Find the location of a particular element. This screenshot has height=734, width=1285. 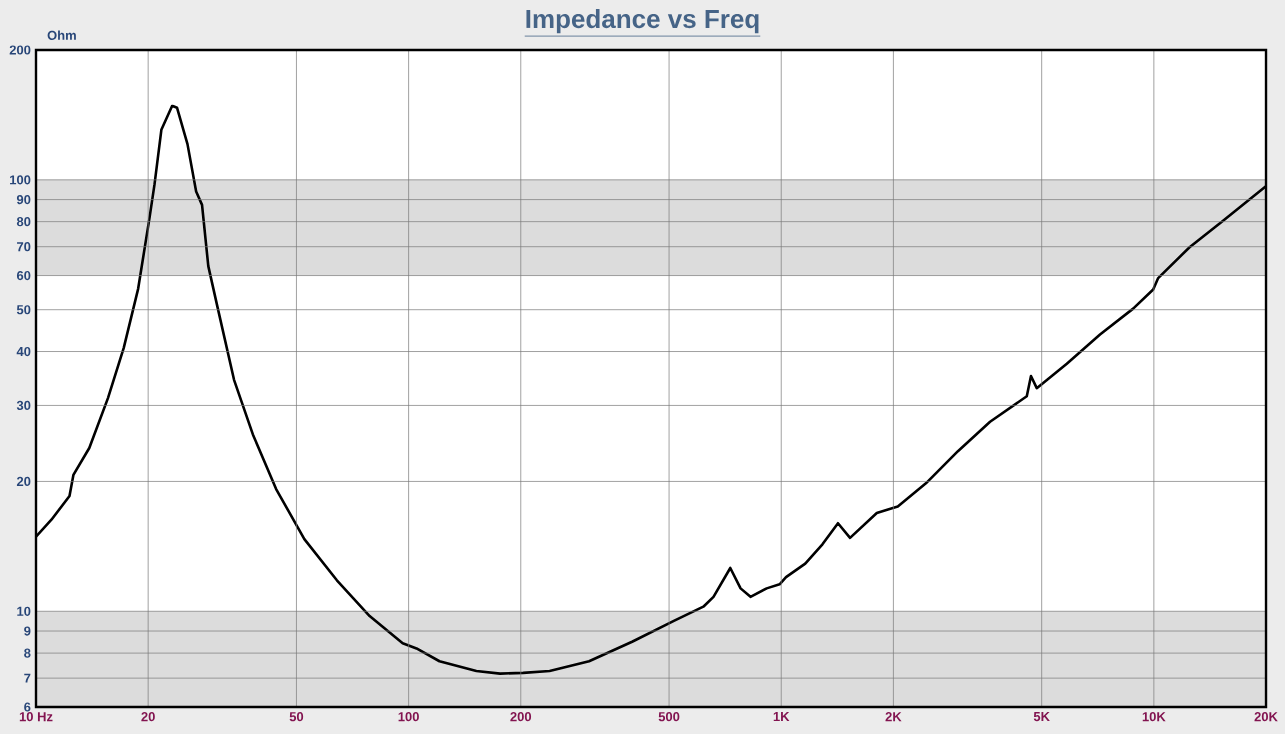

y-tick-label: 40 is located at coordinates (23, 351).